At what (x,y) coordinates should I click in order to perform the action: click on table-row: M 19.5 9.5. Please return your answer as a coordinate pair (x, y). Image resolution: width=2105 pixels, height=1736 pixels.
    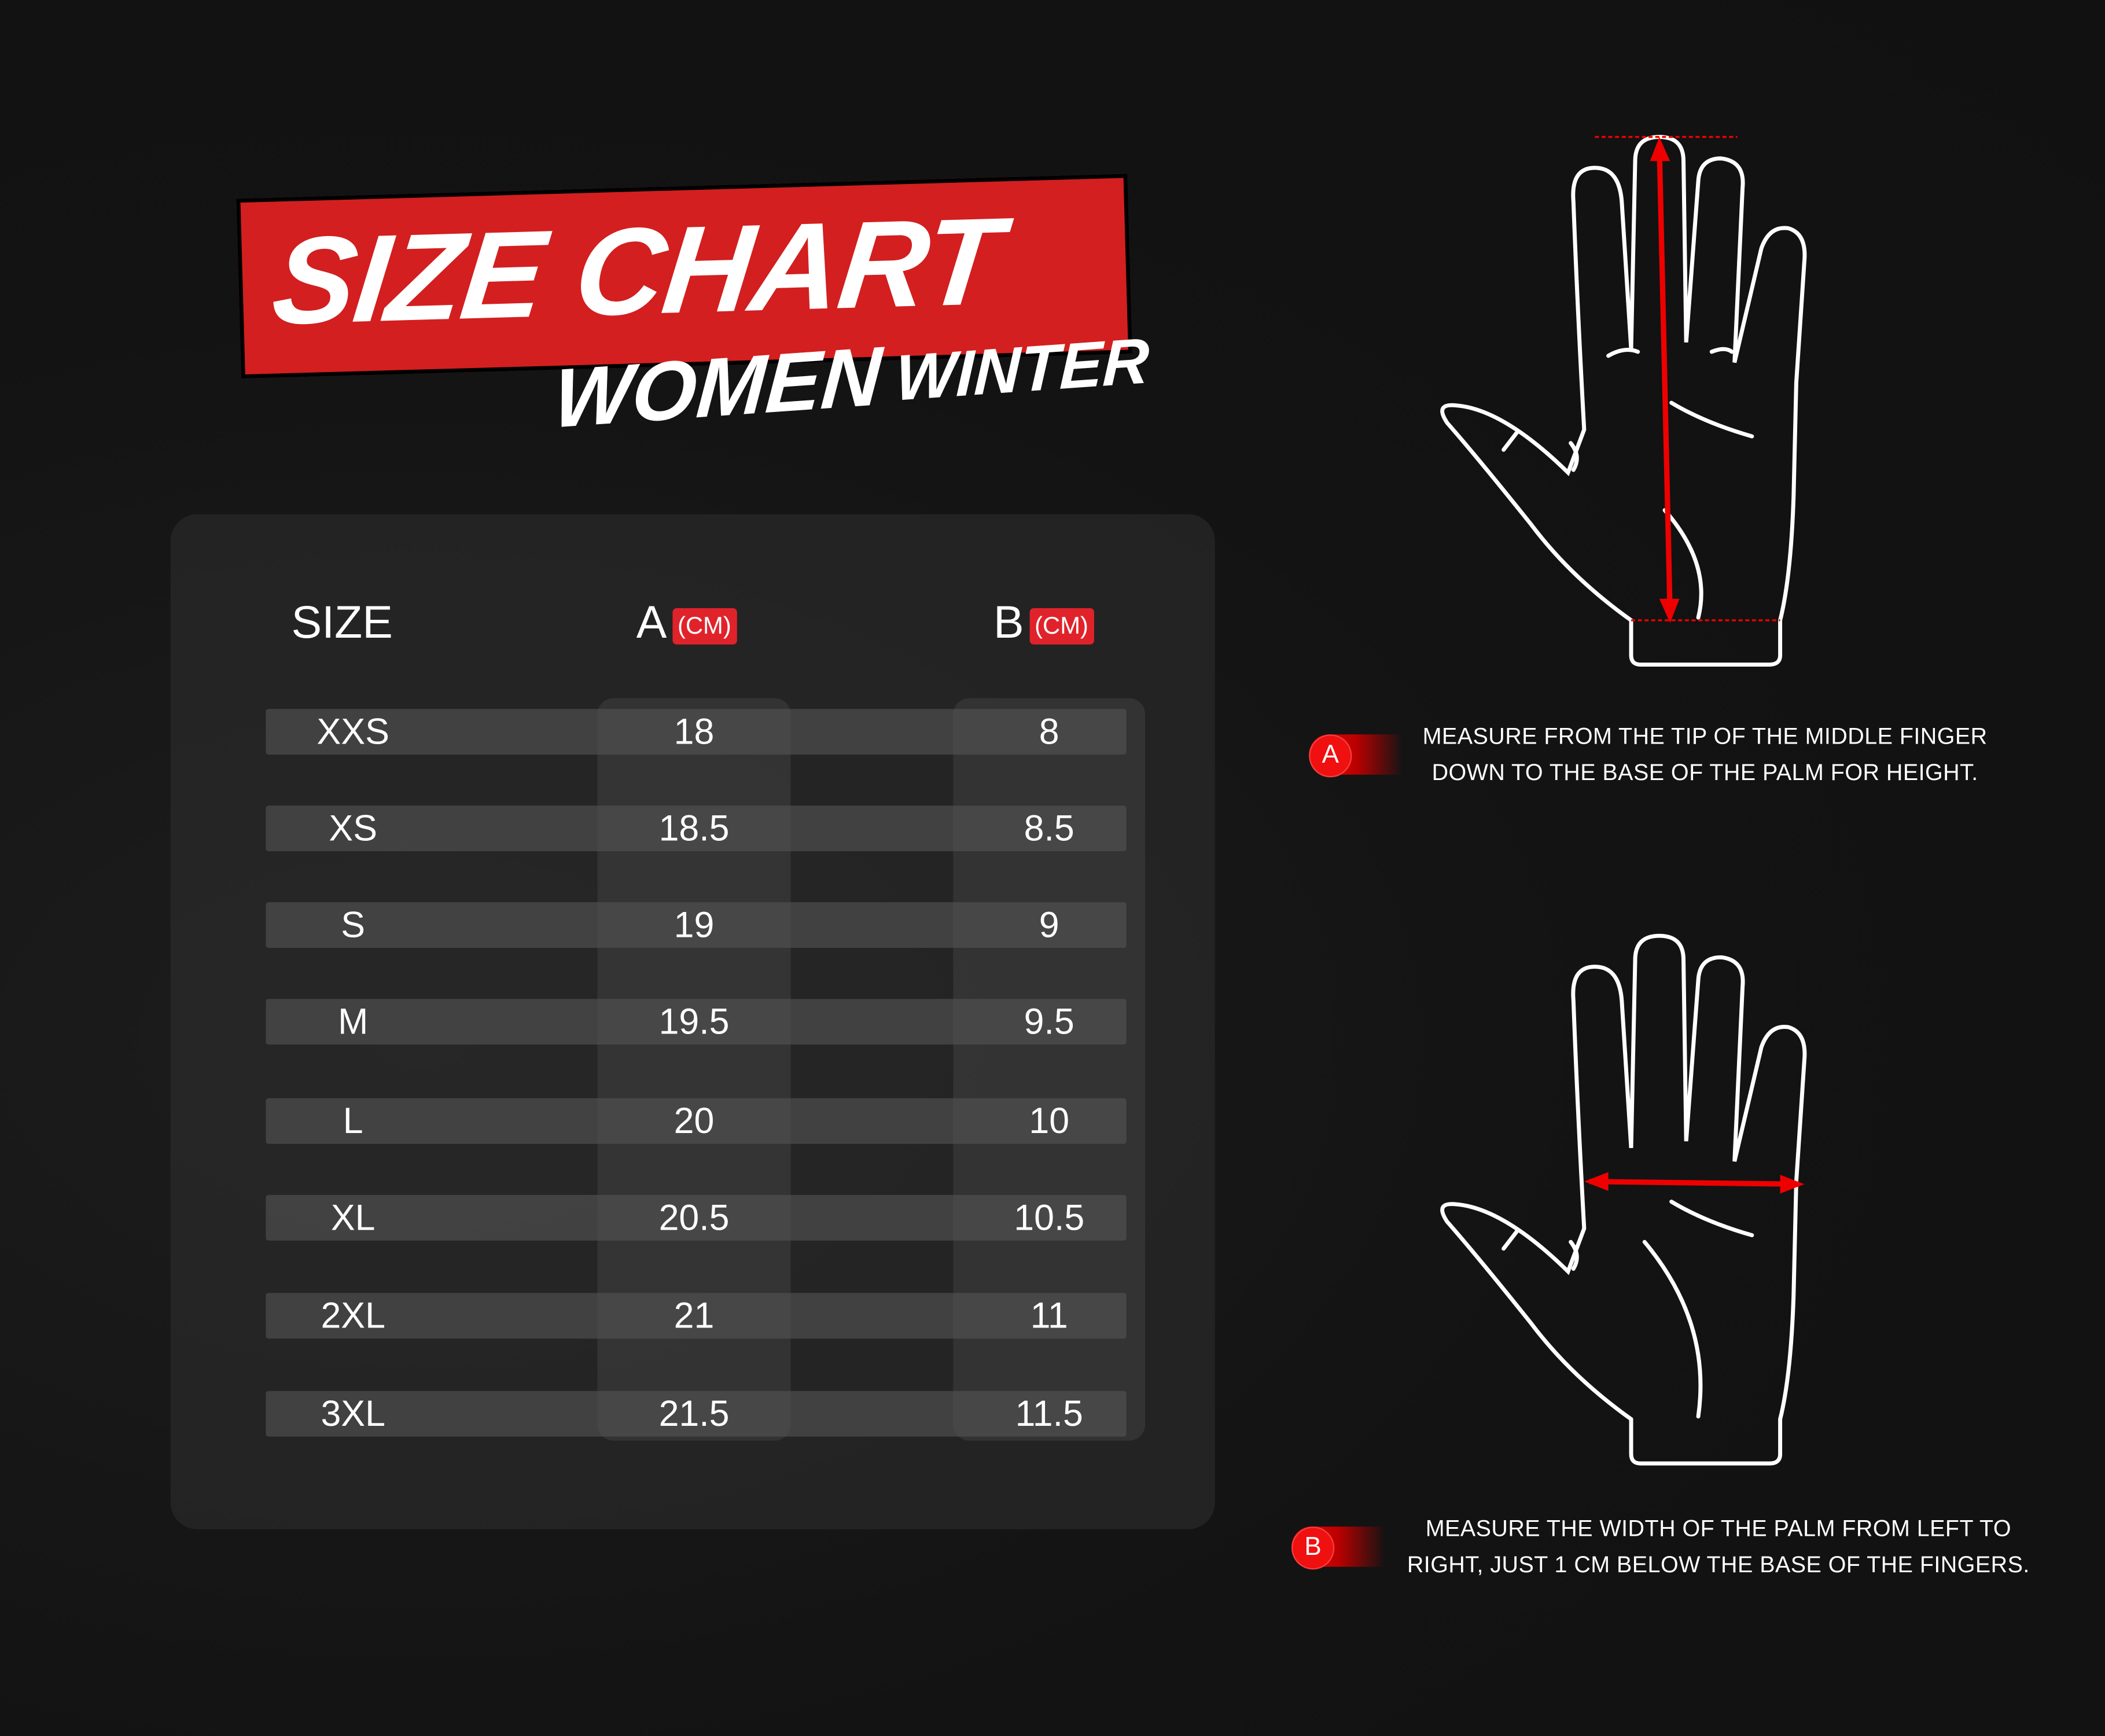
    Looking at the image, I should click on (696, 1022).